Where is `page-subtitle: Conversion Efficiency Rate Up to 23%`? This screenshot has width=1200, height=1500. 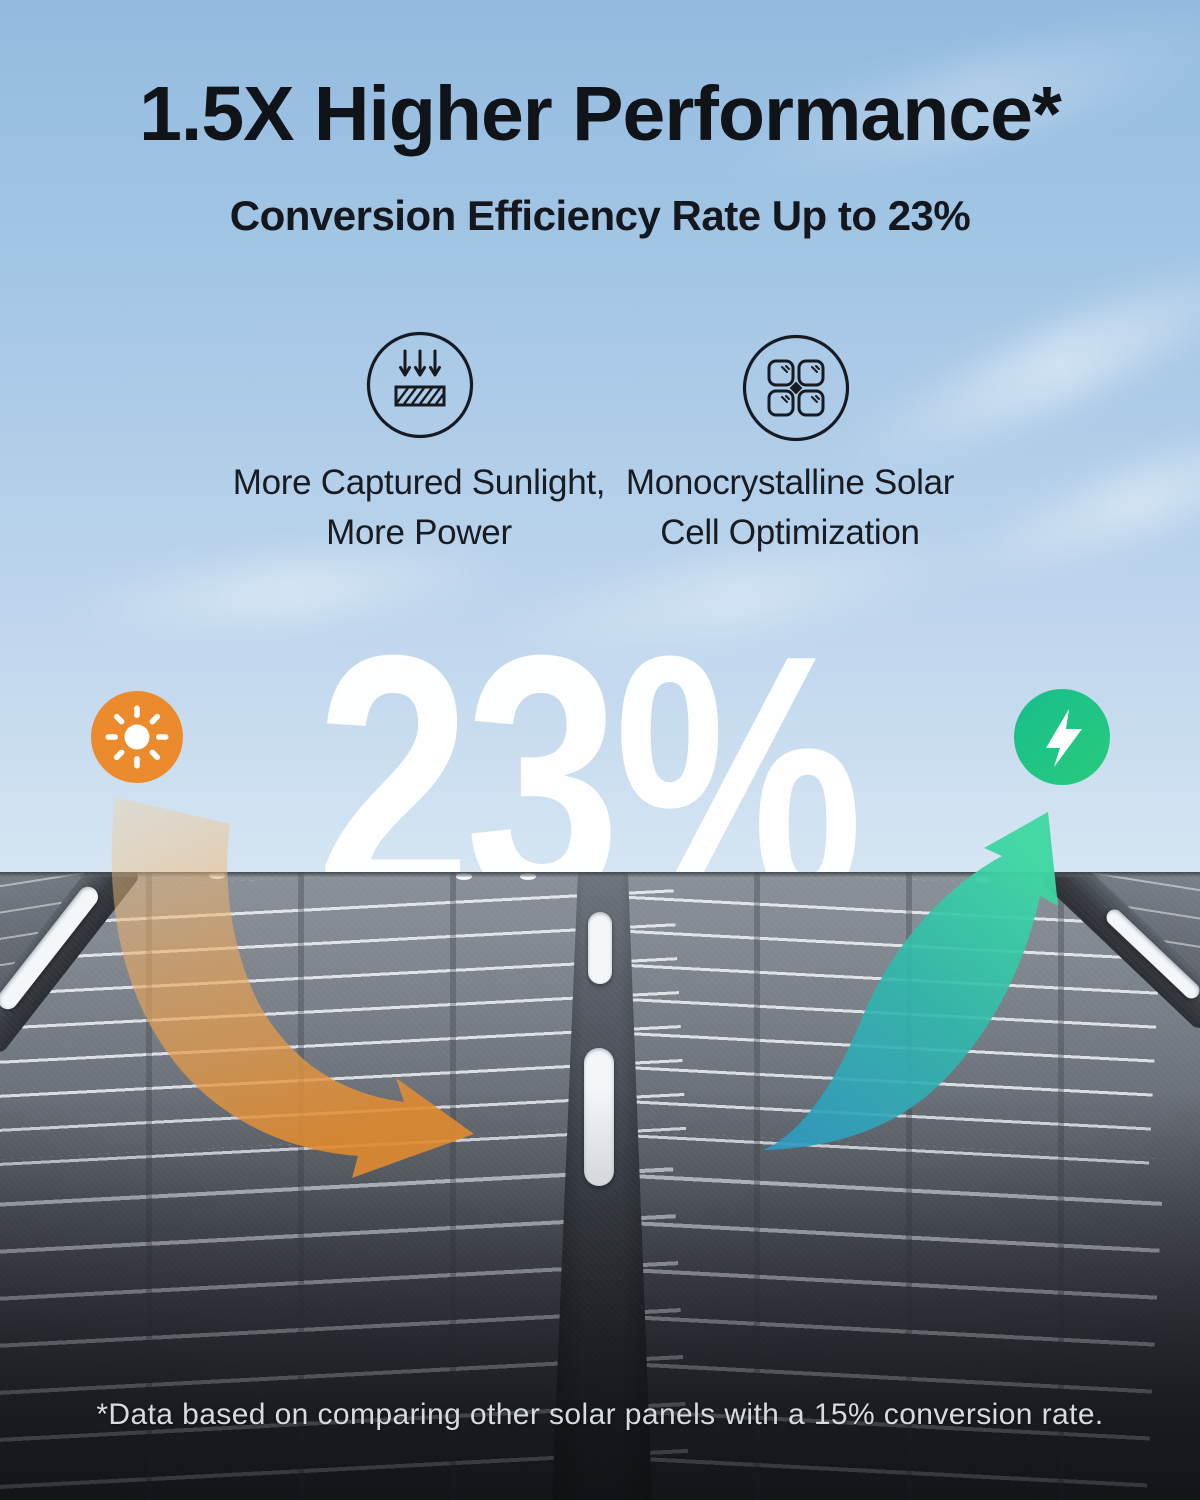
page-subtitle: Conversion Efficiency Rate Up to 23% is located at coordinates (600, 215).